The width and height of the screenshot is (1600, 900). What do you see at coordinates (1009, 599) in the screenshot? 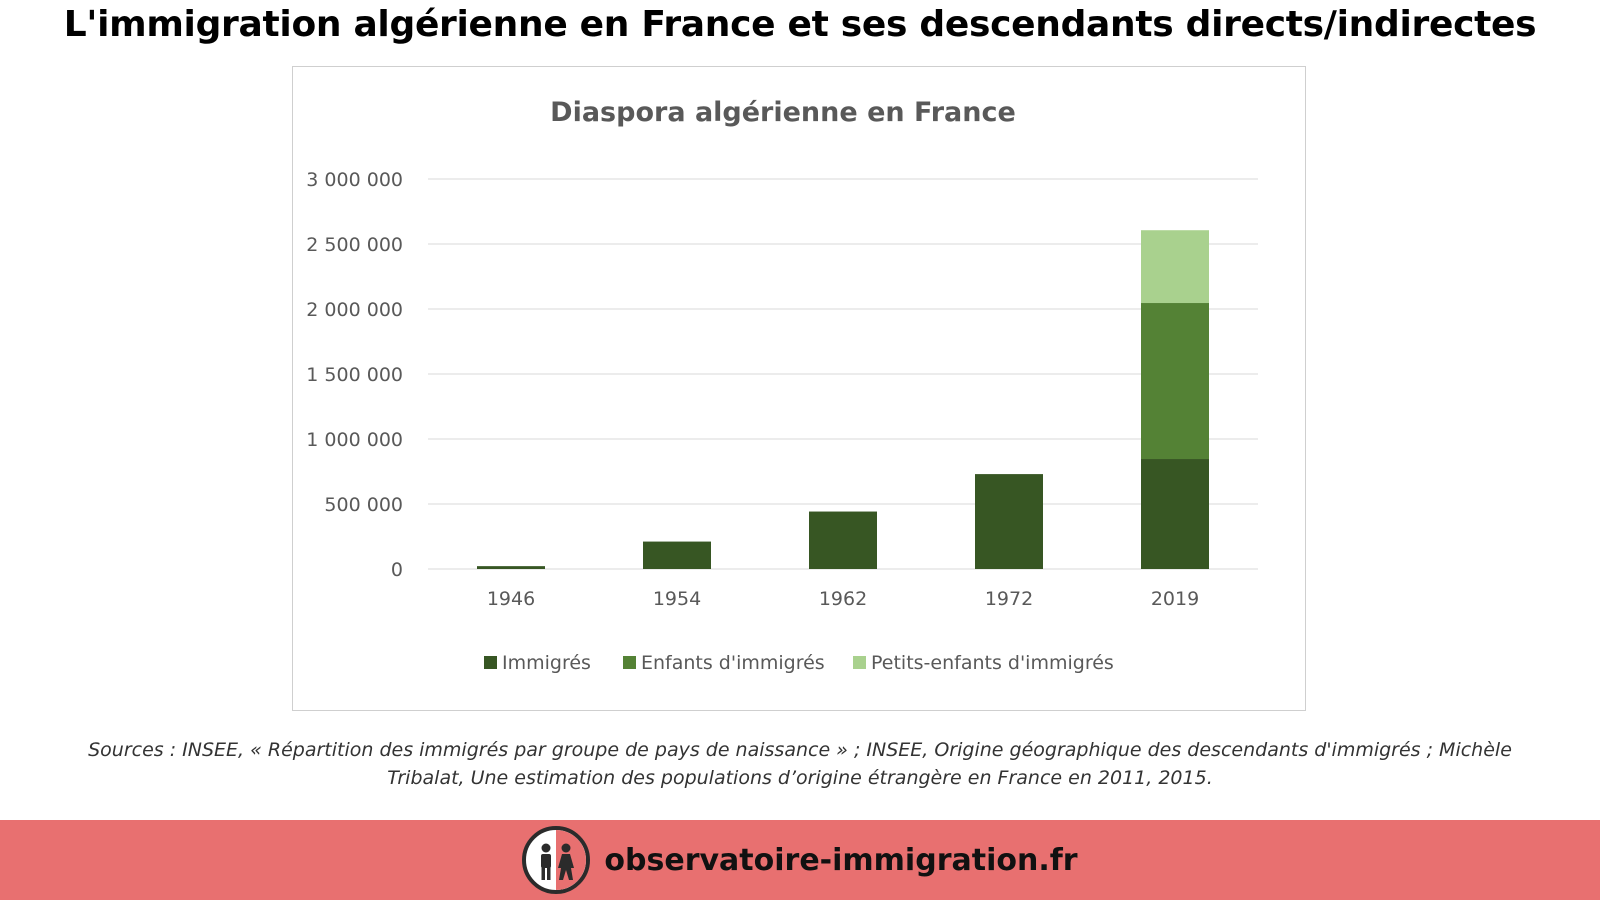
I see `x-tick-label: 1972` at bounding box center [1009, 599].